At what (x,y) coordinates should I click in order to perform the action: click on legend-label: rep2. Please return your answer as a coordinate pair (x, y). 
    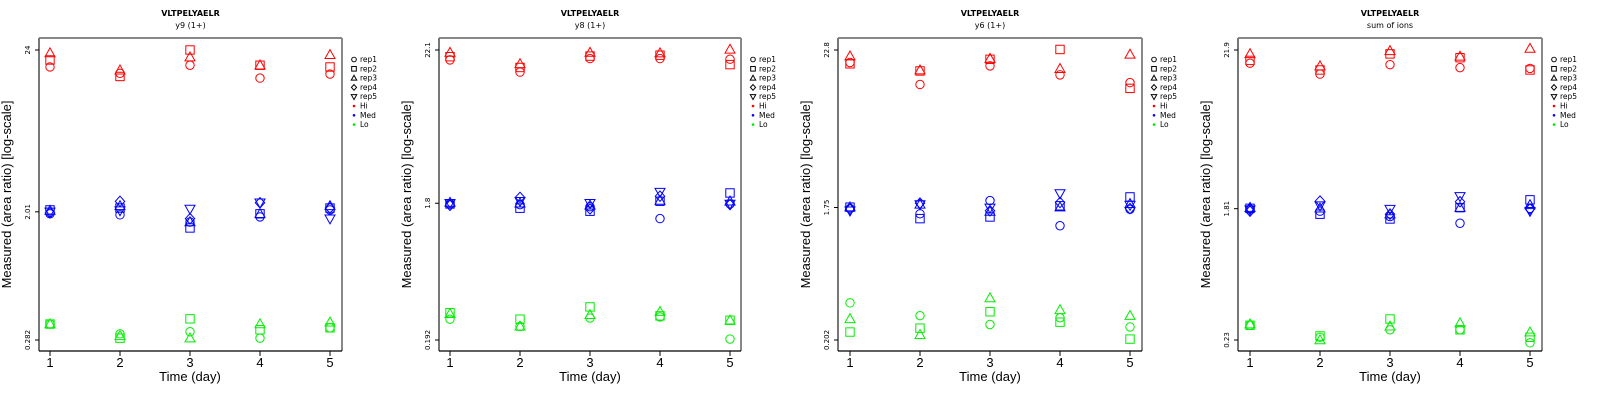
    Looking at the image, I should click on (767, 68).